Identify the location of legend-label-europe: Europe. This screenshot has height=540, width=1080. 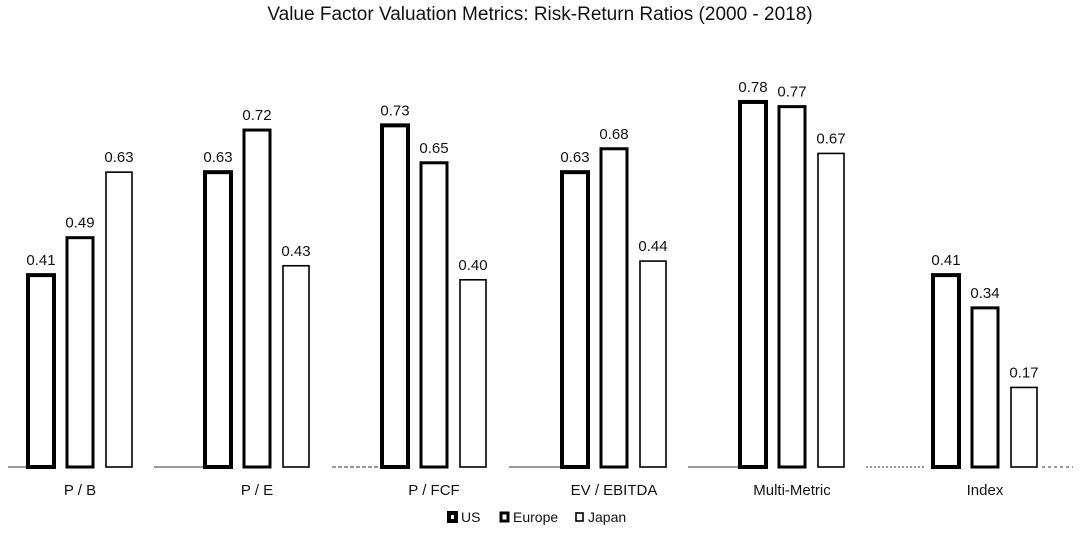
(535, 517).